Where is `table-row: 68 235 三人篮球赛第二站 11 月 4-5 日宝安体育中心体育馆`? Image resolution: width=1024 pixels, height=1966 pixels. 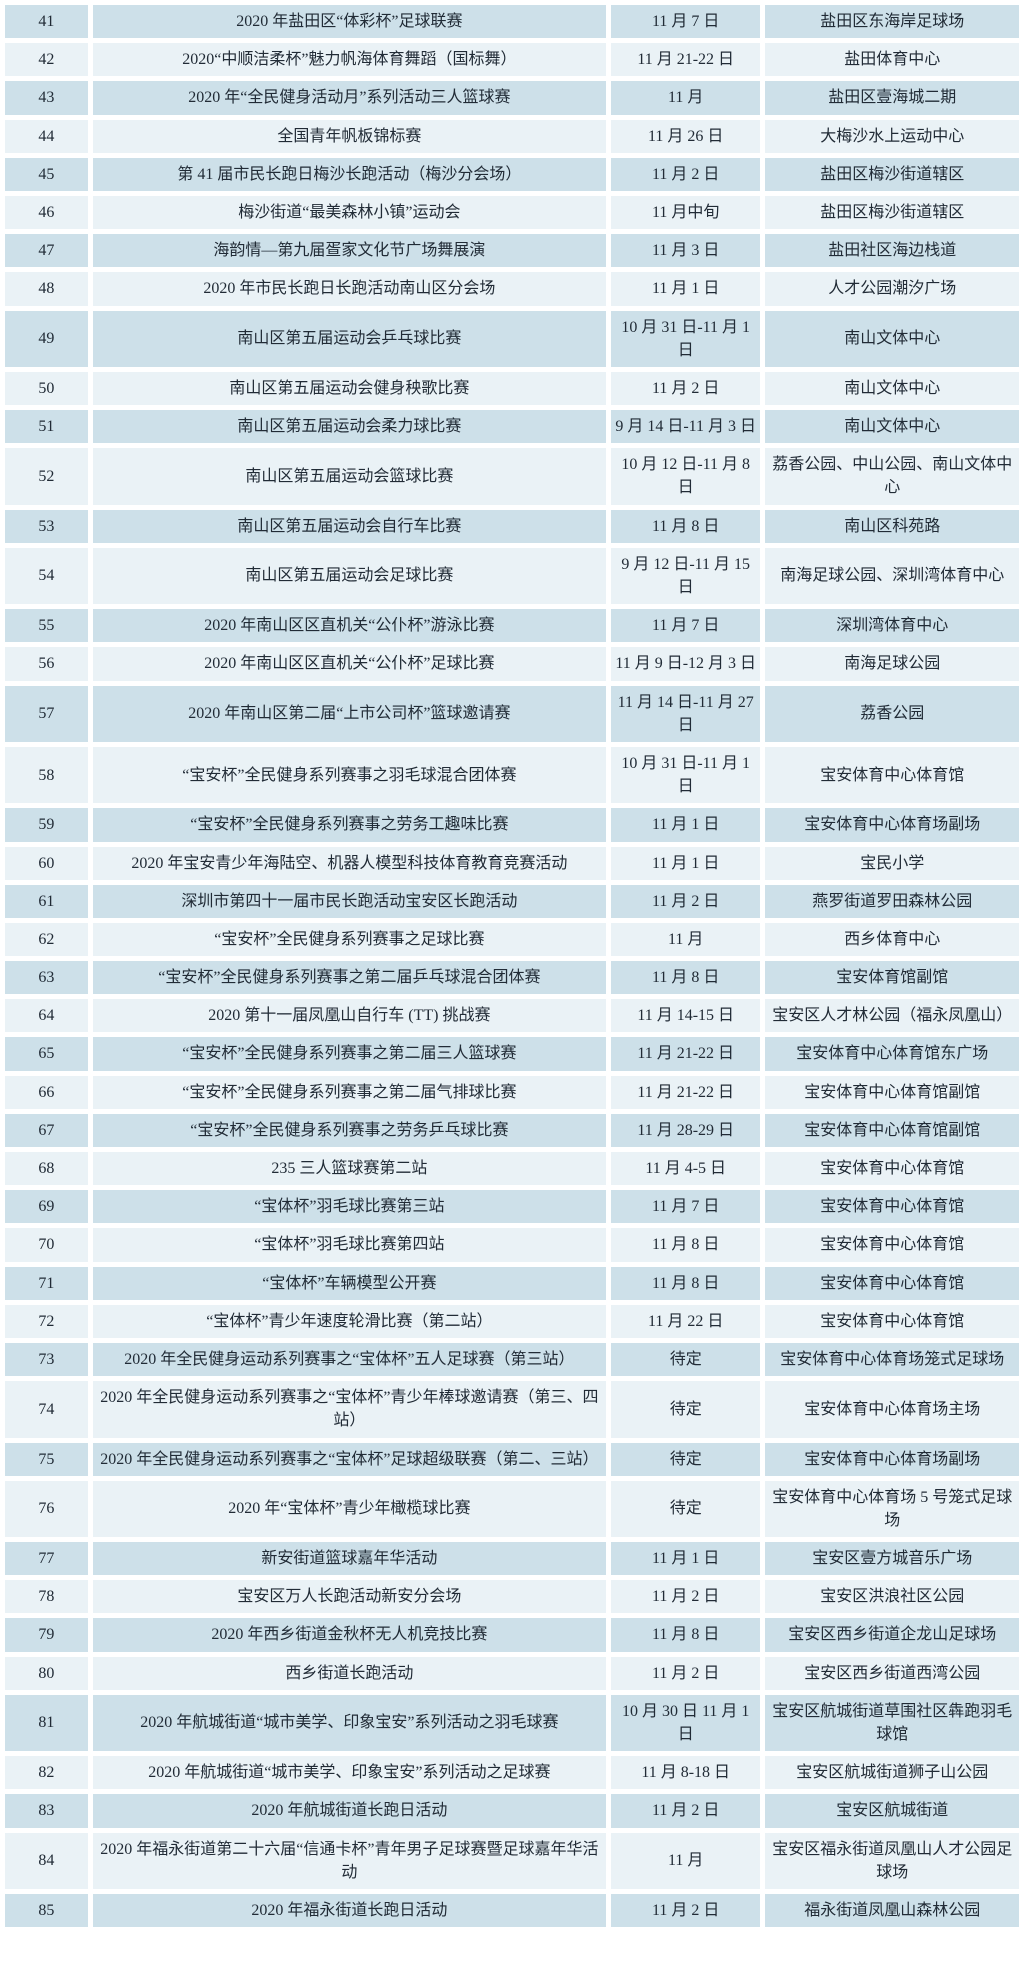
table-row: 68 235 三人篮球赛第二站 11 月 4-5 日宝安体育中心体育馆 is located at coordinates (512, 1169).